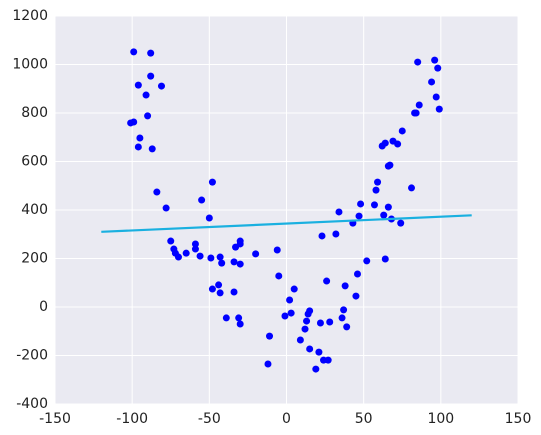 Image resolution: width=541 pixels, height=435 pixels. What do you see at coordinates (364, 419) in the screenshot?
I see `x-tick-label: 50` at bounding box center [364, 419].